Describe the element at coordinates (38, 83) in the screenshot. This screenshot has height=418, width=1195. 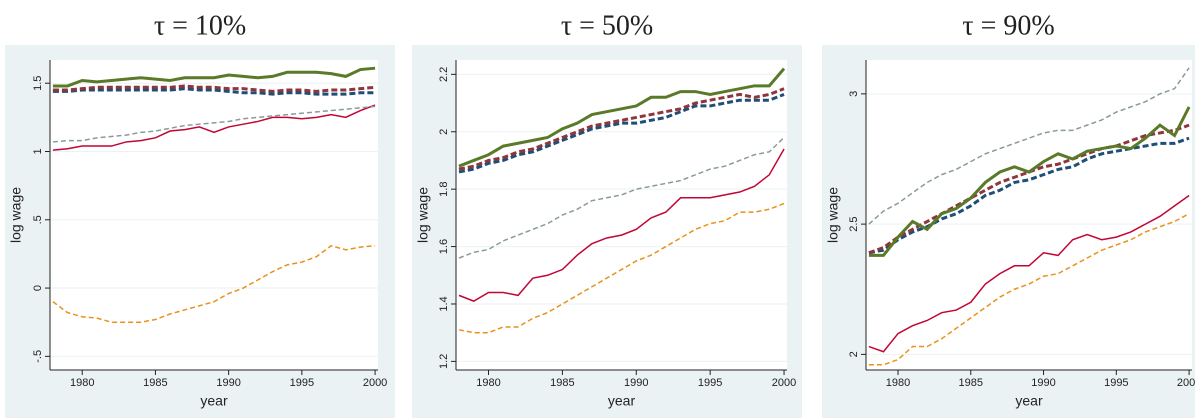
I see `y-tick-label: 1.5` at that location.